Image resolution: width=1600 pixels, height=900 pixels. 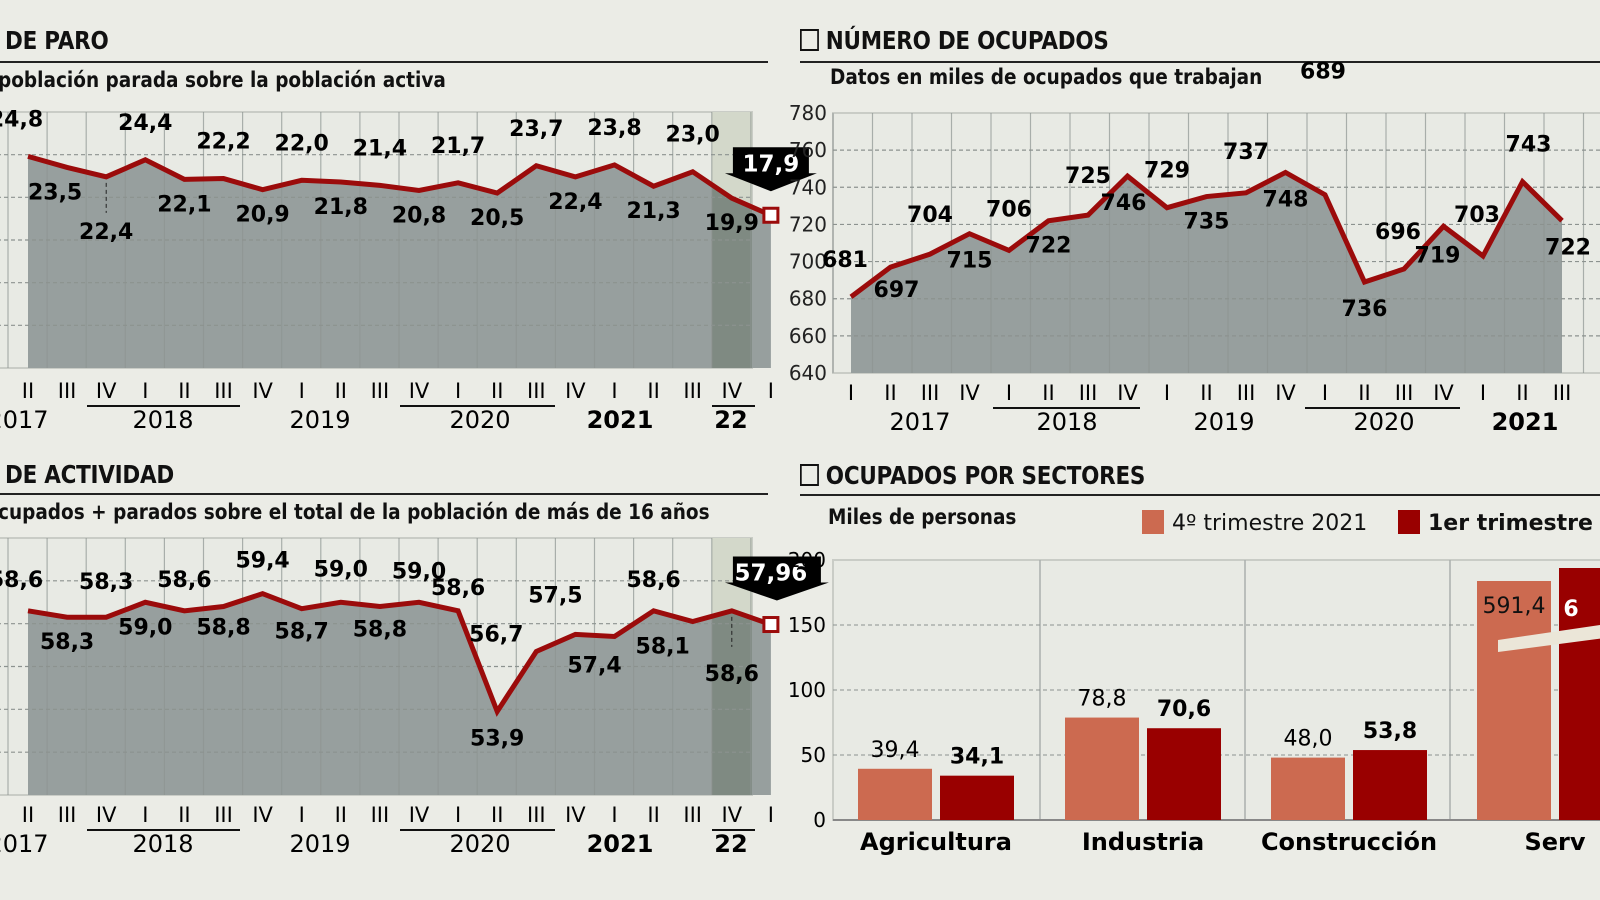 What do you see at coordinates (922, 517) in the screenshot?
I see `sectores-subtitle: Miles de personas` at bounding box center [922, 517].